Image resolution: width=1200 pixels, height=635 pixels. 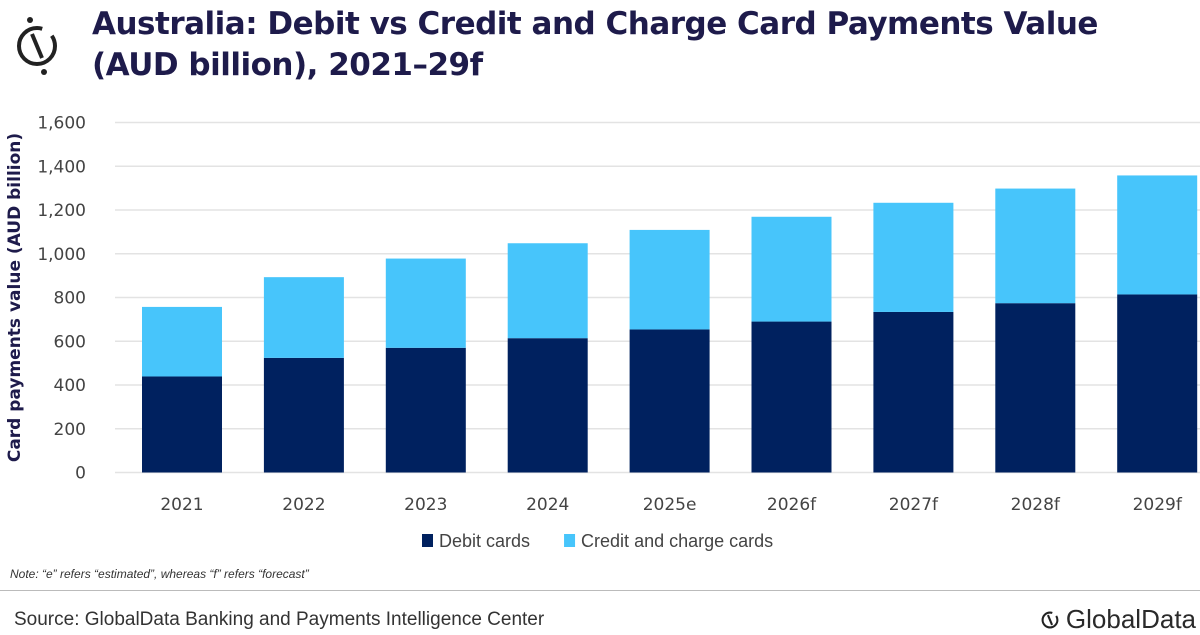 What do you see at coordinates (791, 397) in the screenshot?
I see `bar-debit-cards-2026f` at bounding box center [791, 397].